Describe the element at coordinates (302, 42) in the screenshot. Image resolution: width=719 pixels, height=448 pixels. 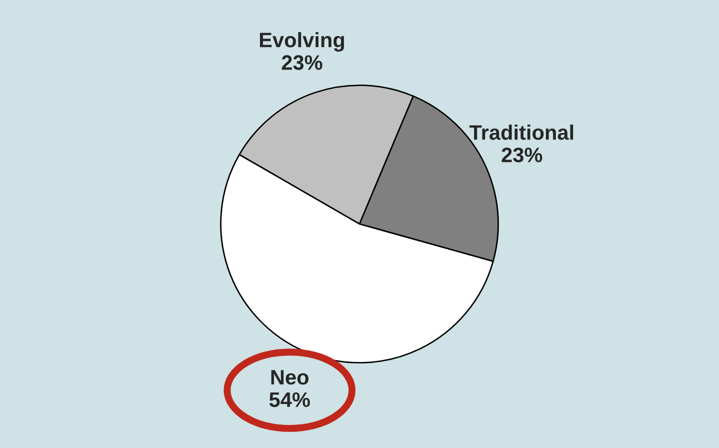
I see `slice-label: Evolving` at that location.